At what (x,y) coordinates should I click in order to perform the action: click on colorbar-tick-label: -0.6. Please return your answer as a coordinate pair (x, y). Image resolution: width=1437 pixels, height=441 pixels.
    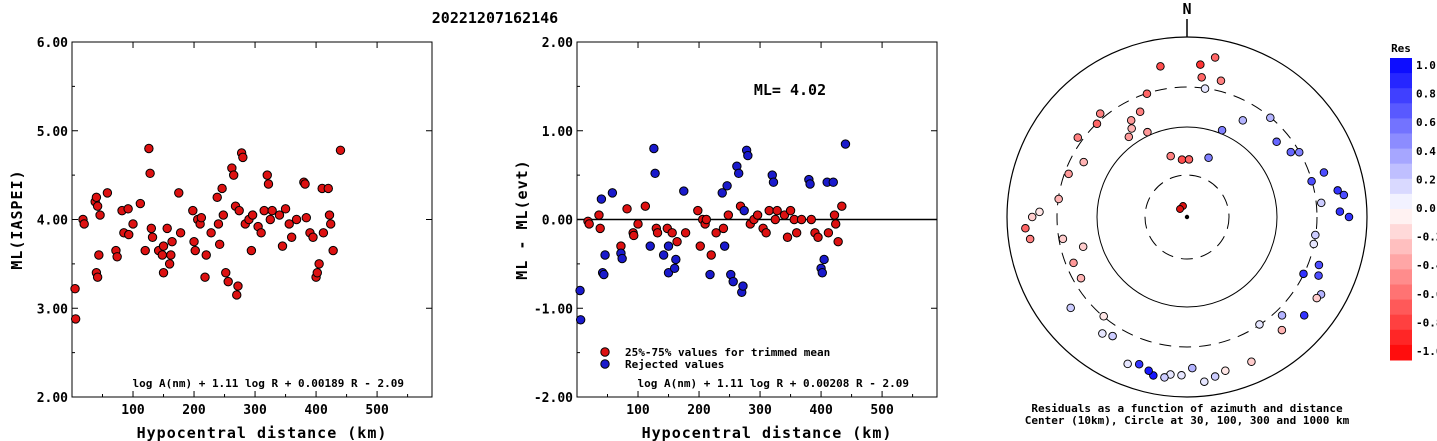
    Looking at the image, I should click on (1426, 294).